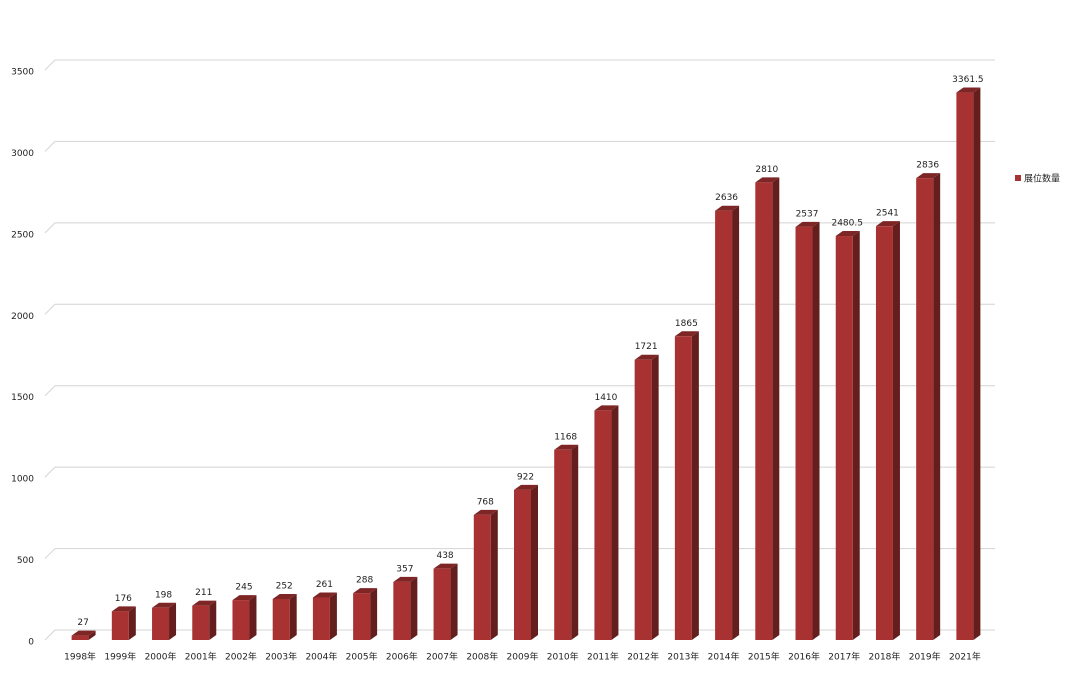 The height and width of the screenshot is (673, 1080). Describe the element at coordinates (1018, 178) in the screenshot. I see `legend-swatch` at that location.